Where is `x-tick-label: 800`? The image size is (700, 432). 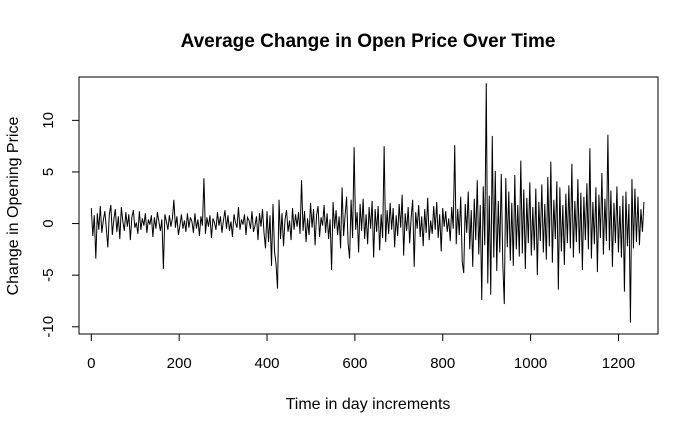 x-tick-label: 800 is located at coordinates (442, 363).